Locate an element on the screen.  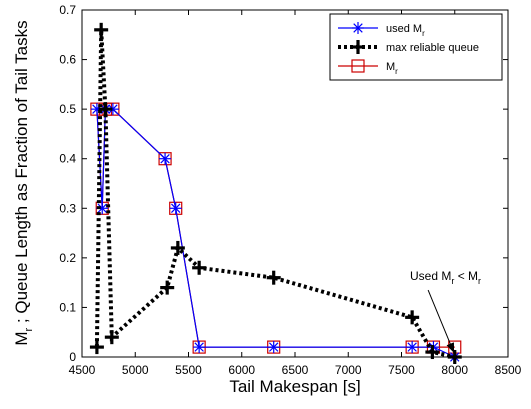
y-tick-label: 0 is located at coordinates (72, 357).